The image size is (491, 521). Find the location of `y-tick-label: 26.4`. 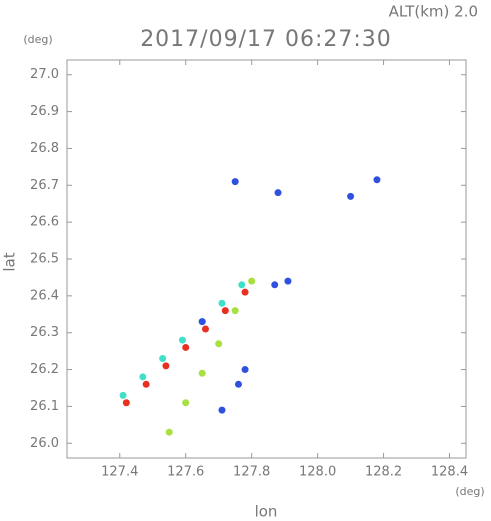

y-tick-label: 26.4 is located at coordinates (44, 295).